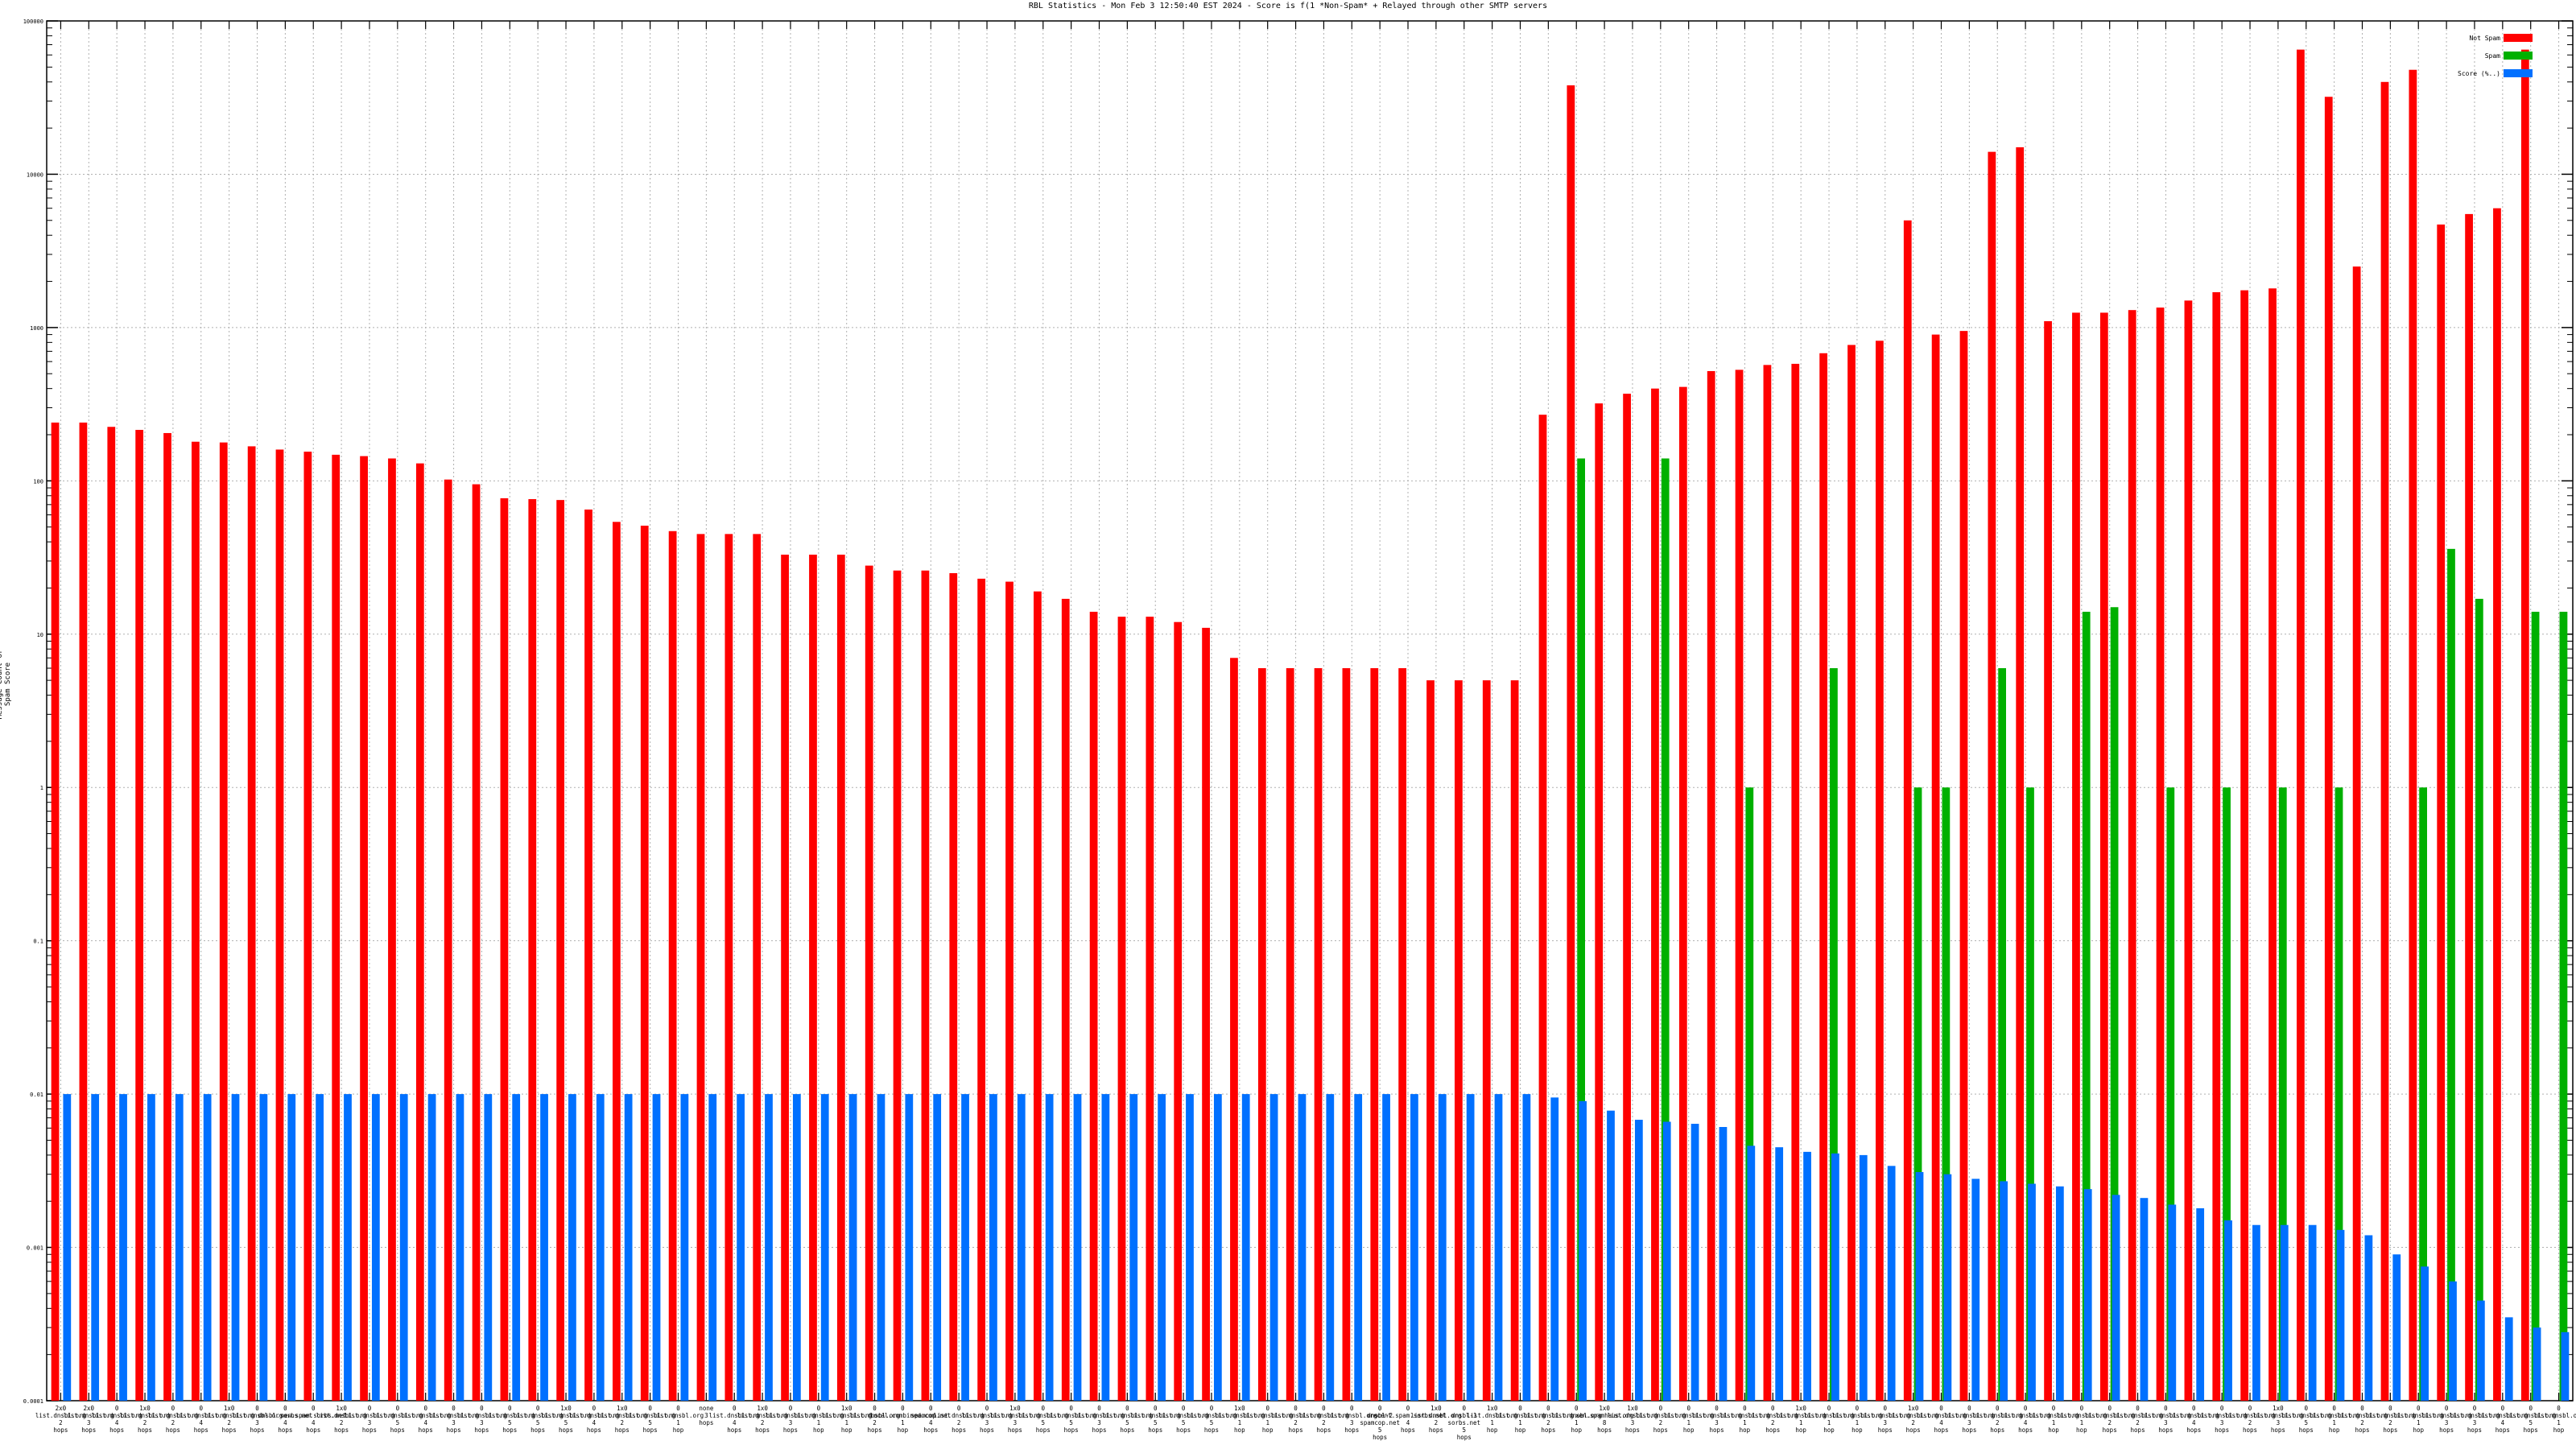  I want to click on x-tick-label: 2x0 list.dnsbl.org 2 hops, so click(60, 1419).